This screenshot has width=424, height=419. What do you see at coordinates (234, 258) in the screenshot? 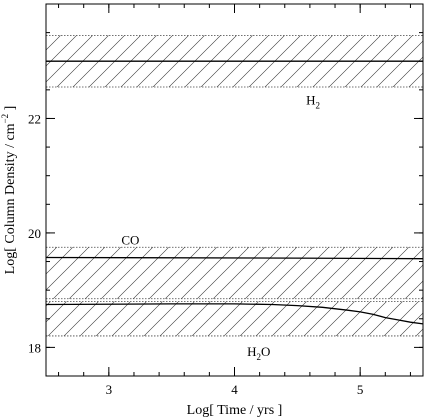
I see `series-line-co` at bounding box center [234, 258].